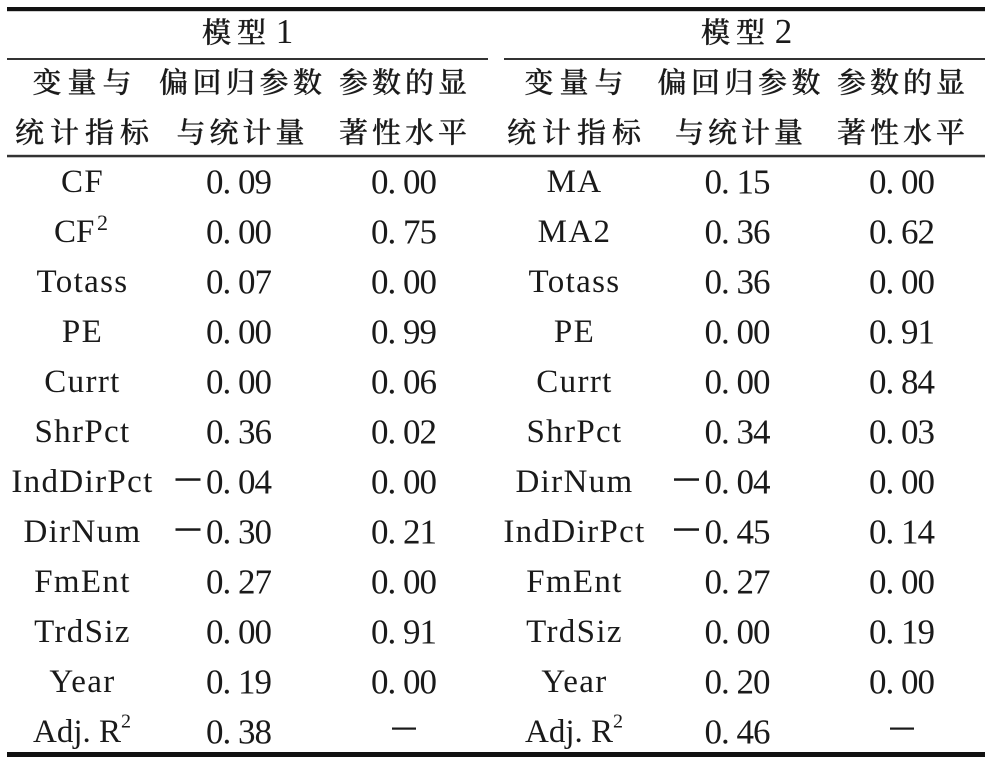  What do you see at coordinates (902, 532) in the screenshot?
I see `svg-text: 0. 14` at bounding box center [902, 532].